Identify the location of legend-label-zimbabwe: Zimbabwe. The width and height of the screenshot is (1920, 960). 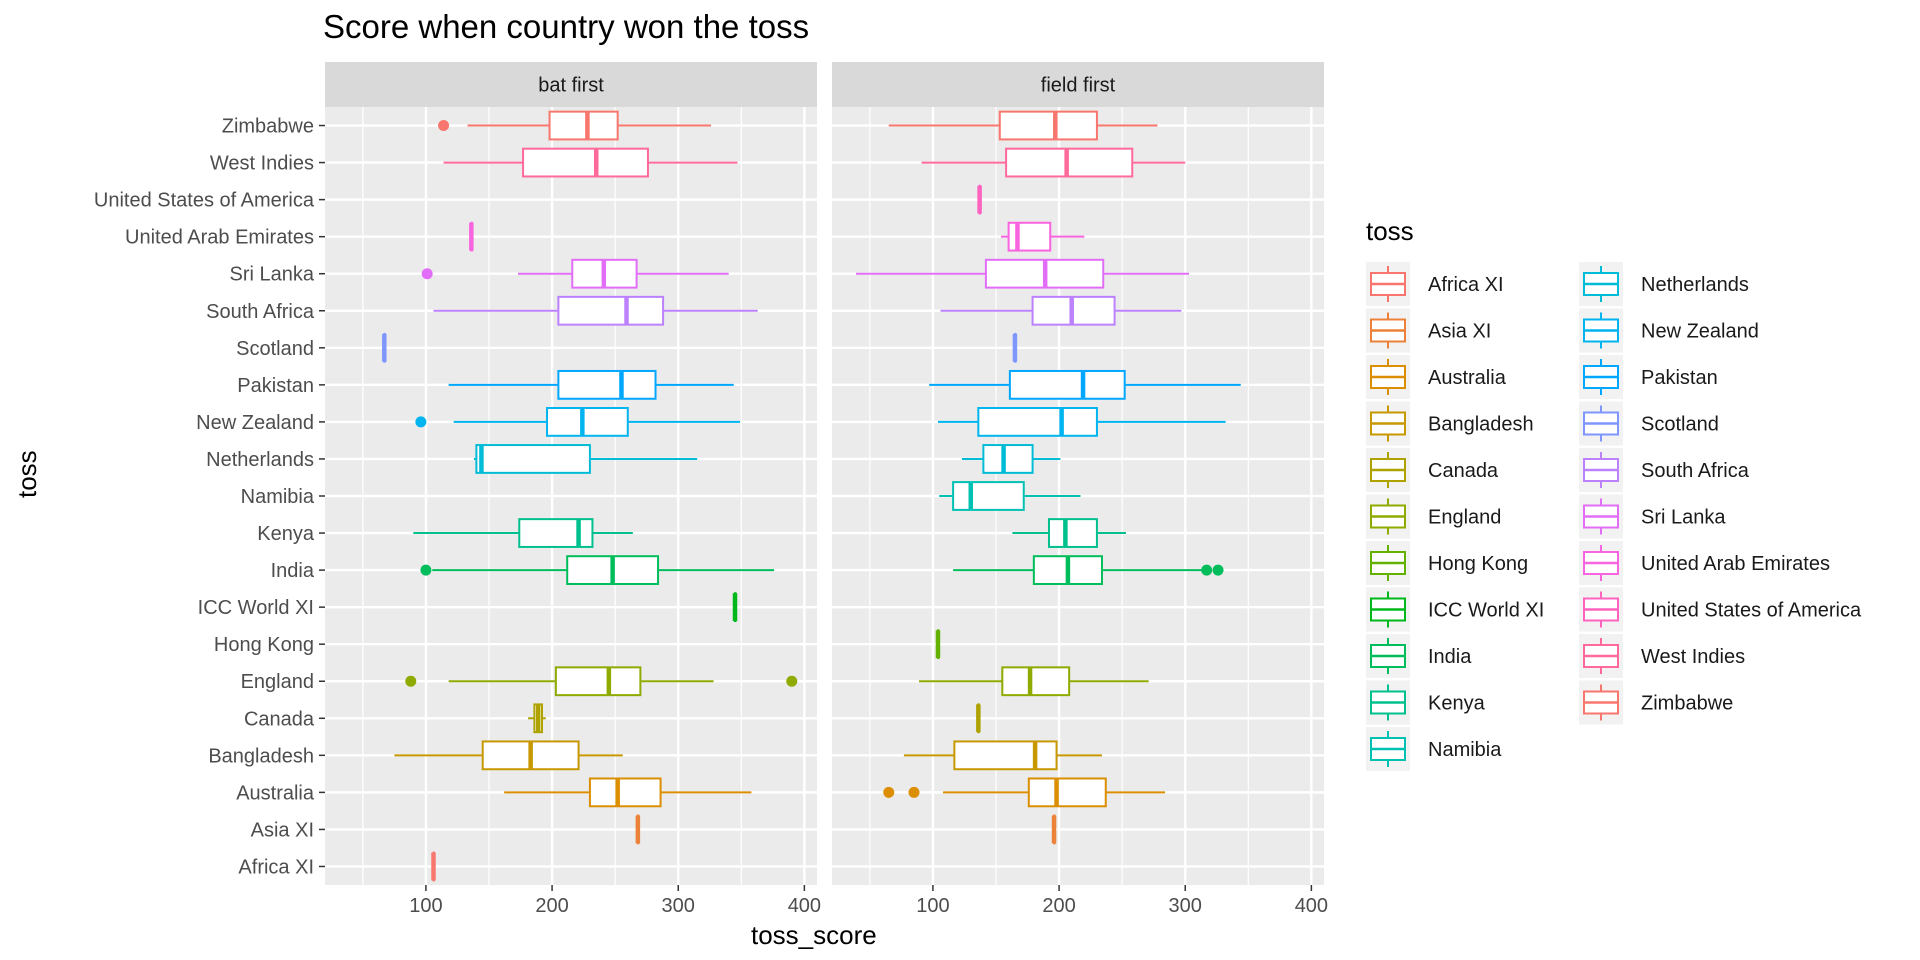
(1687, 704).